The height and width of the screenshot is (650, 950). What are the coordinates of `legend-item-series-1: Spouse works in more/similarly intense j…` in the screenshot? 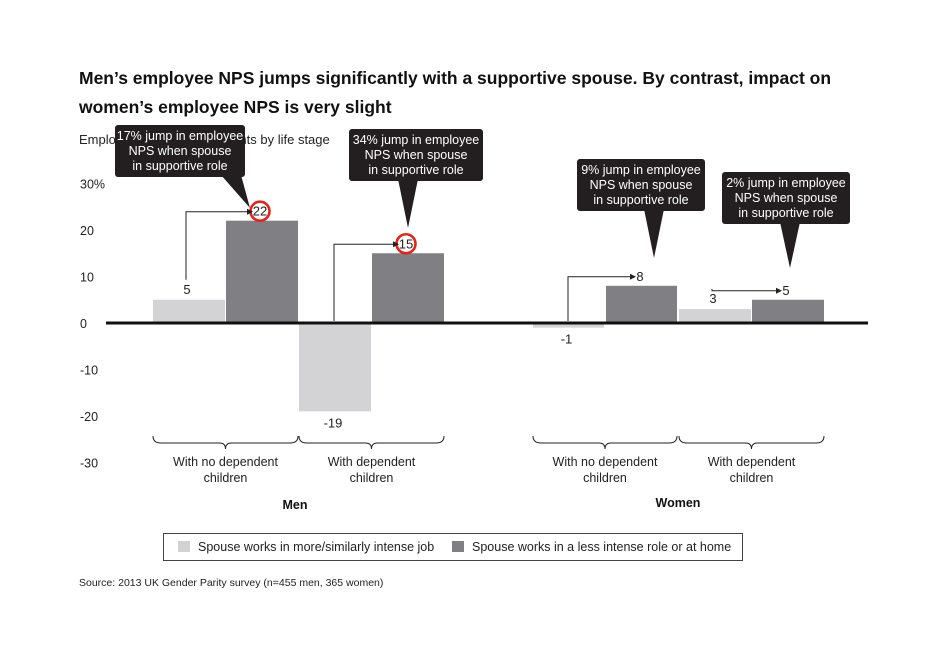 It's located at (306, 547).